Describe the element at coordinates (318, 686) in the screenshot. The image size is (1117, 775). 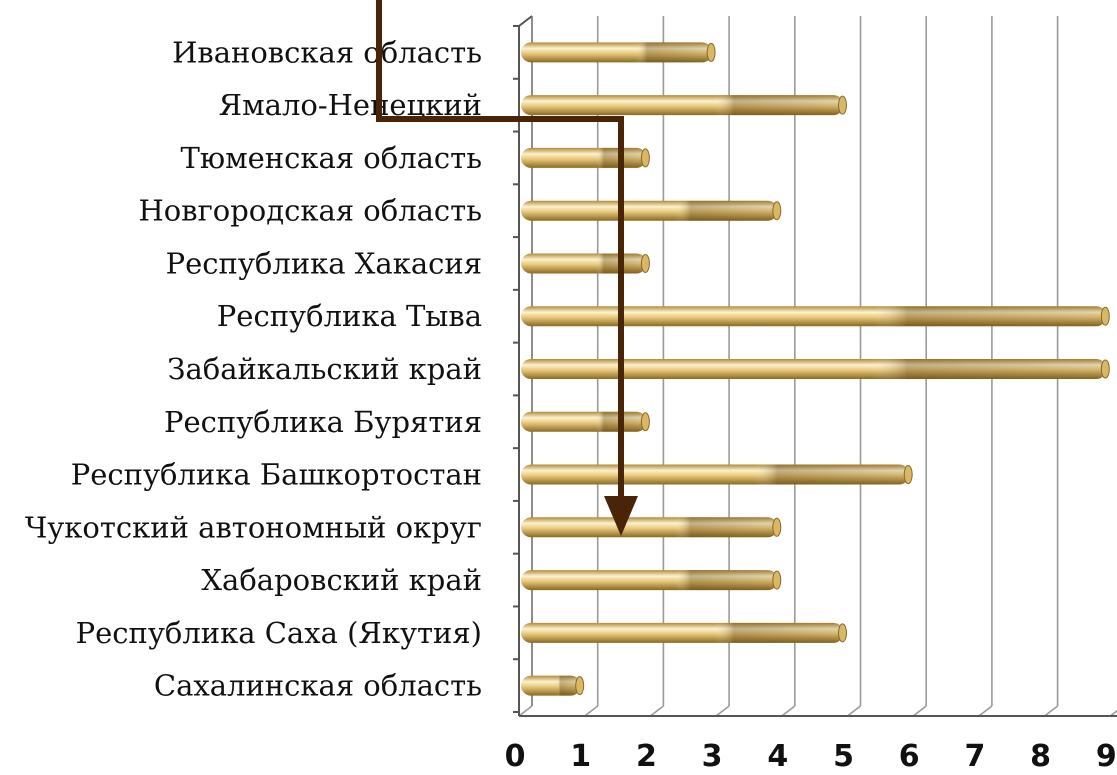
I see `category-label: Сахалинская область` at that location.